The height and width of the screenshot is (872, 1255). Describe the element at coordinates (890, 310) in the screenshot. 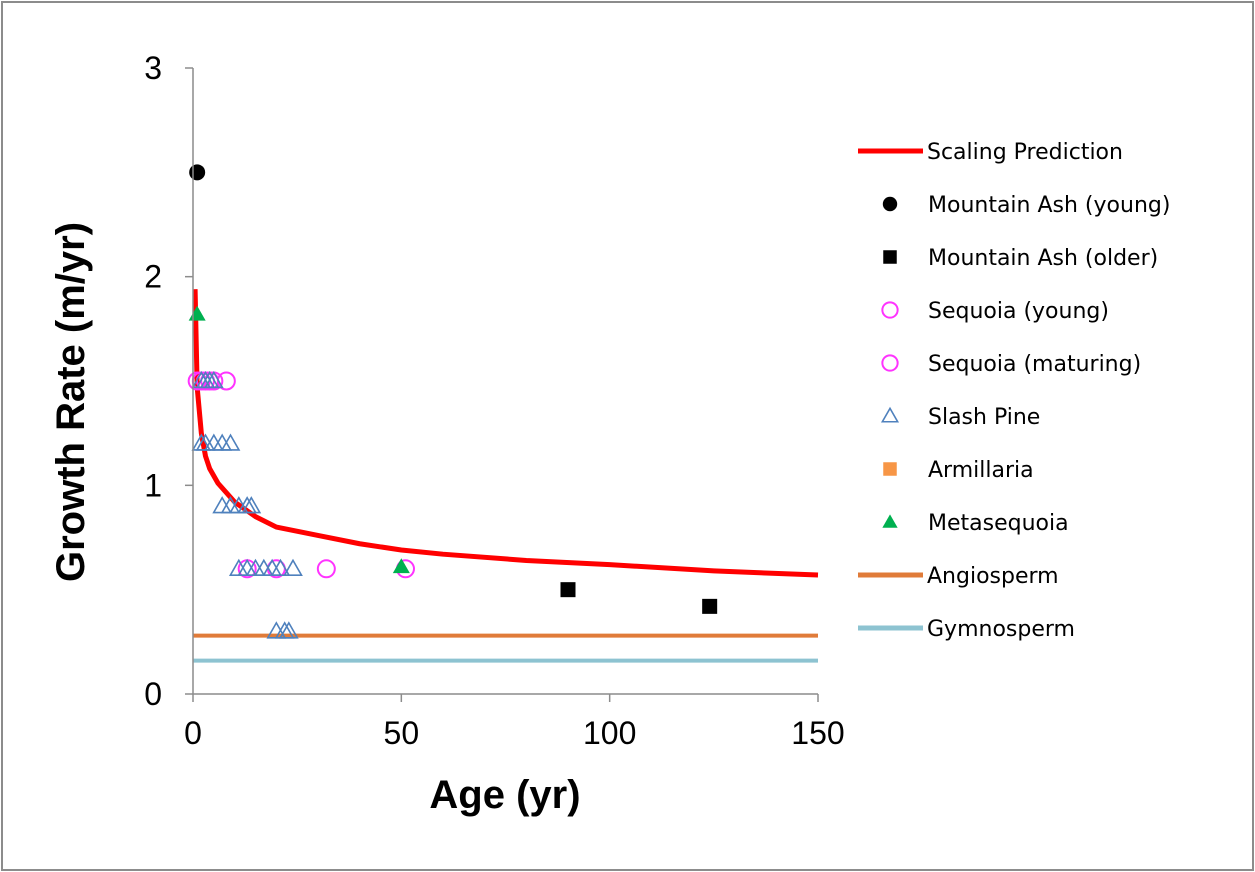

I see `legend-swatch-sequoia-young` at that location.